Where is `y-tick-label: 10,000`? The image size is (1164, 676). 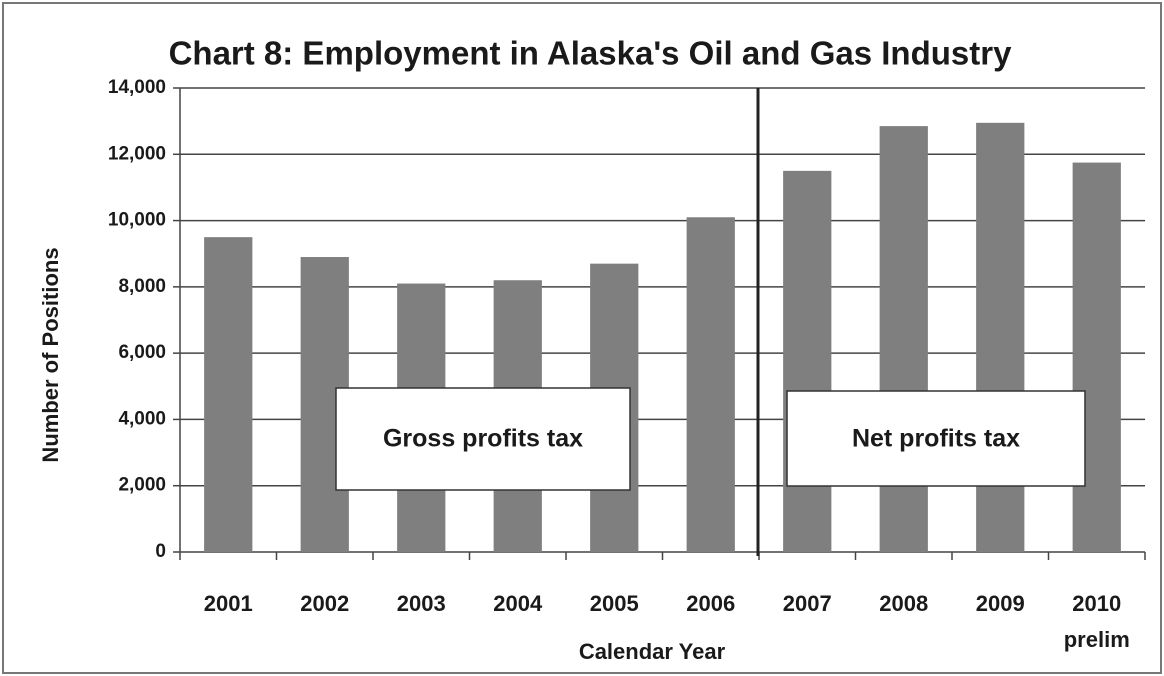 y-tick-label: 10,000 is located at coordinates (137, 220).